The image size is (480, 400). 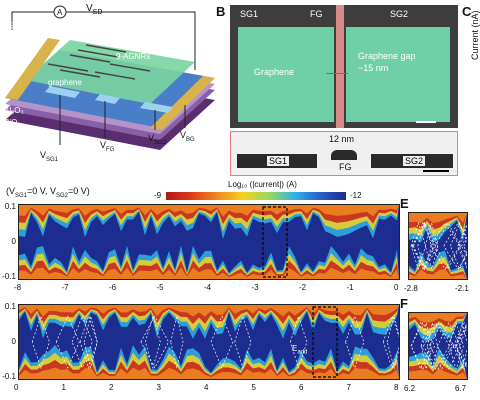 What do you see at coordinates (157, 139) in the screenshot?
I see `gate-label-sg2: VSG2` at bounding box center [157, 139].